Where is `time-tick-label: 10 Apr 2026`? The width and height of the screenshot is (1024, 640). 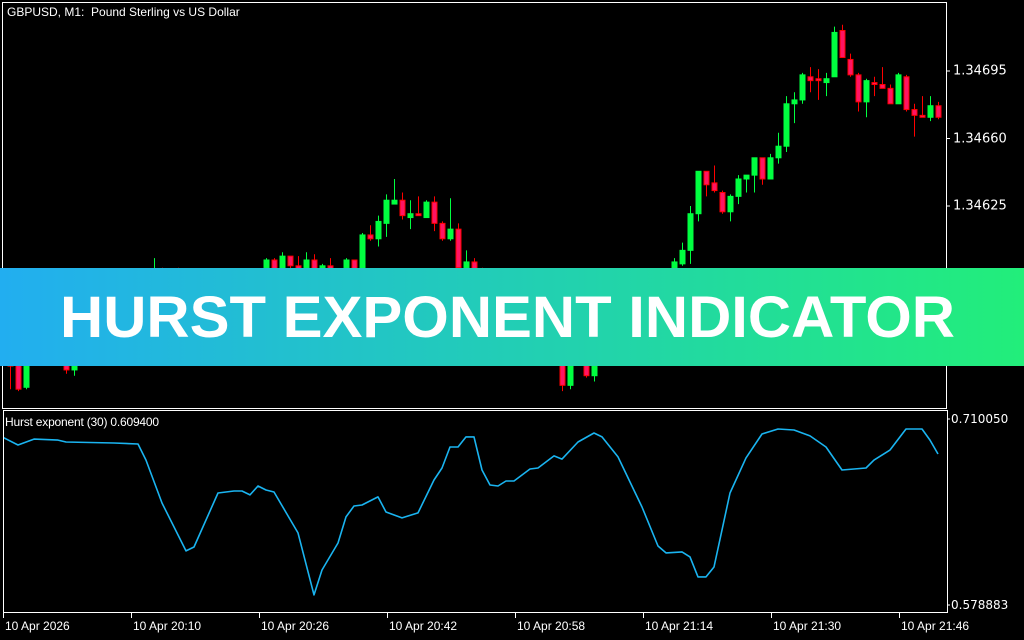 time-tick-label: 10 Apr 2026 is located at coordinates (37, 626).